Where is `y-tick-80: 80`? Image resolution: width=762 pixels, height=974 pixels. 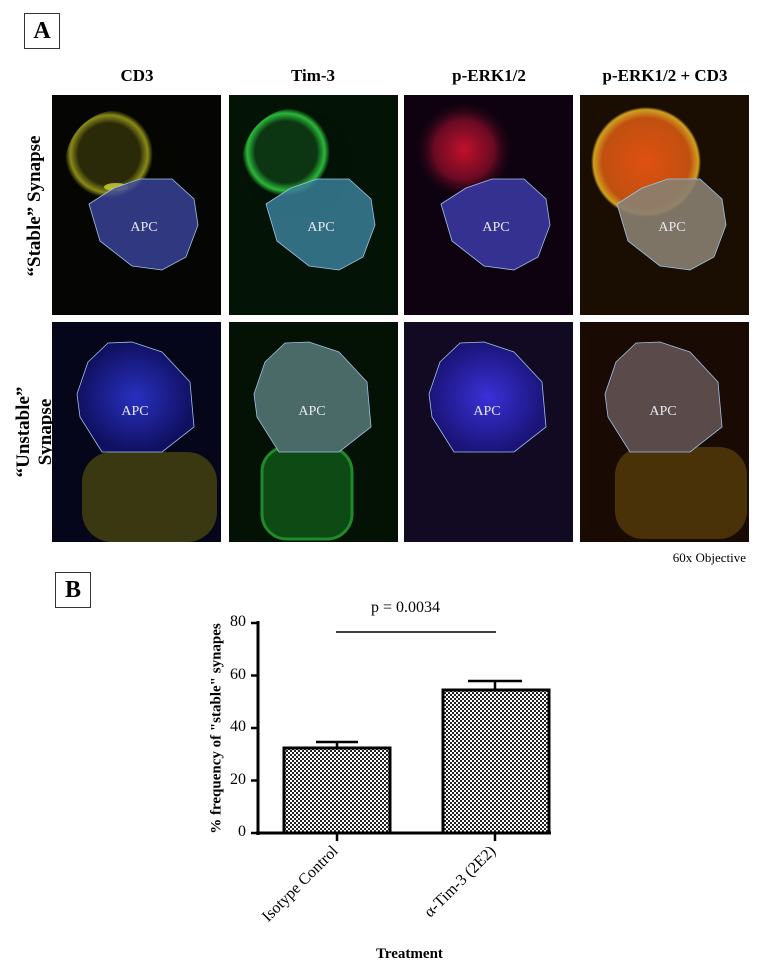
y-tick-80: 80 is located at coordinates (238, 621).